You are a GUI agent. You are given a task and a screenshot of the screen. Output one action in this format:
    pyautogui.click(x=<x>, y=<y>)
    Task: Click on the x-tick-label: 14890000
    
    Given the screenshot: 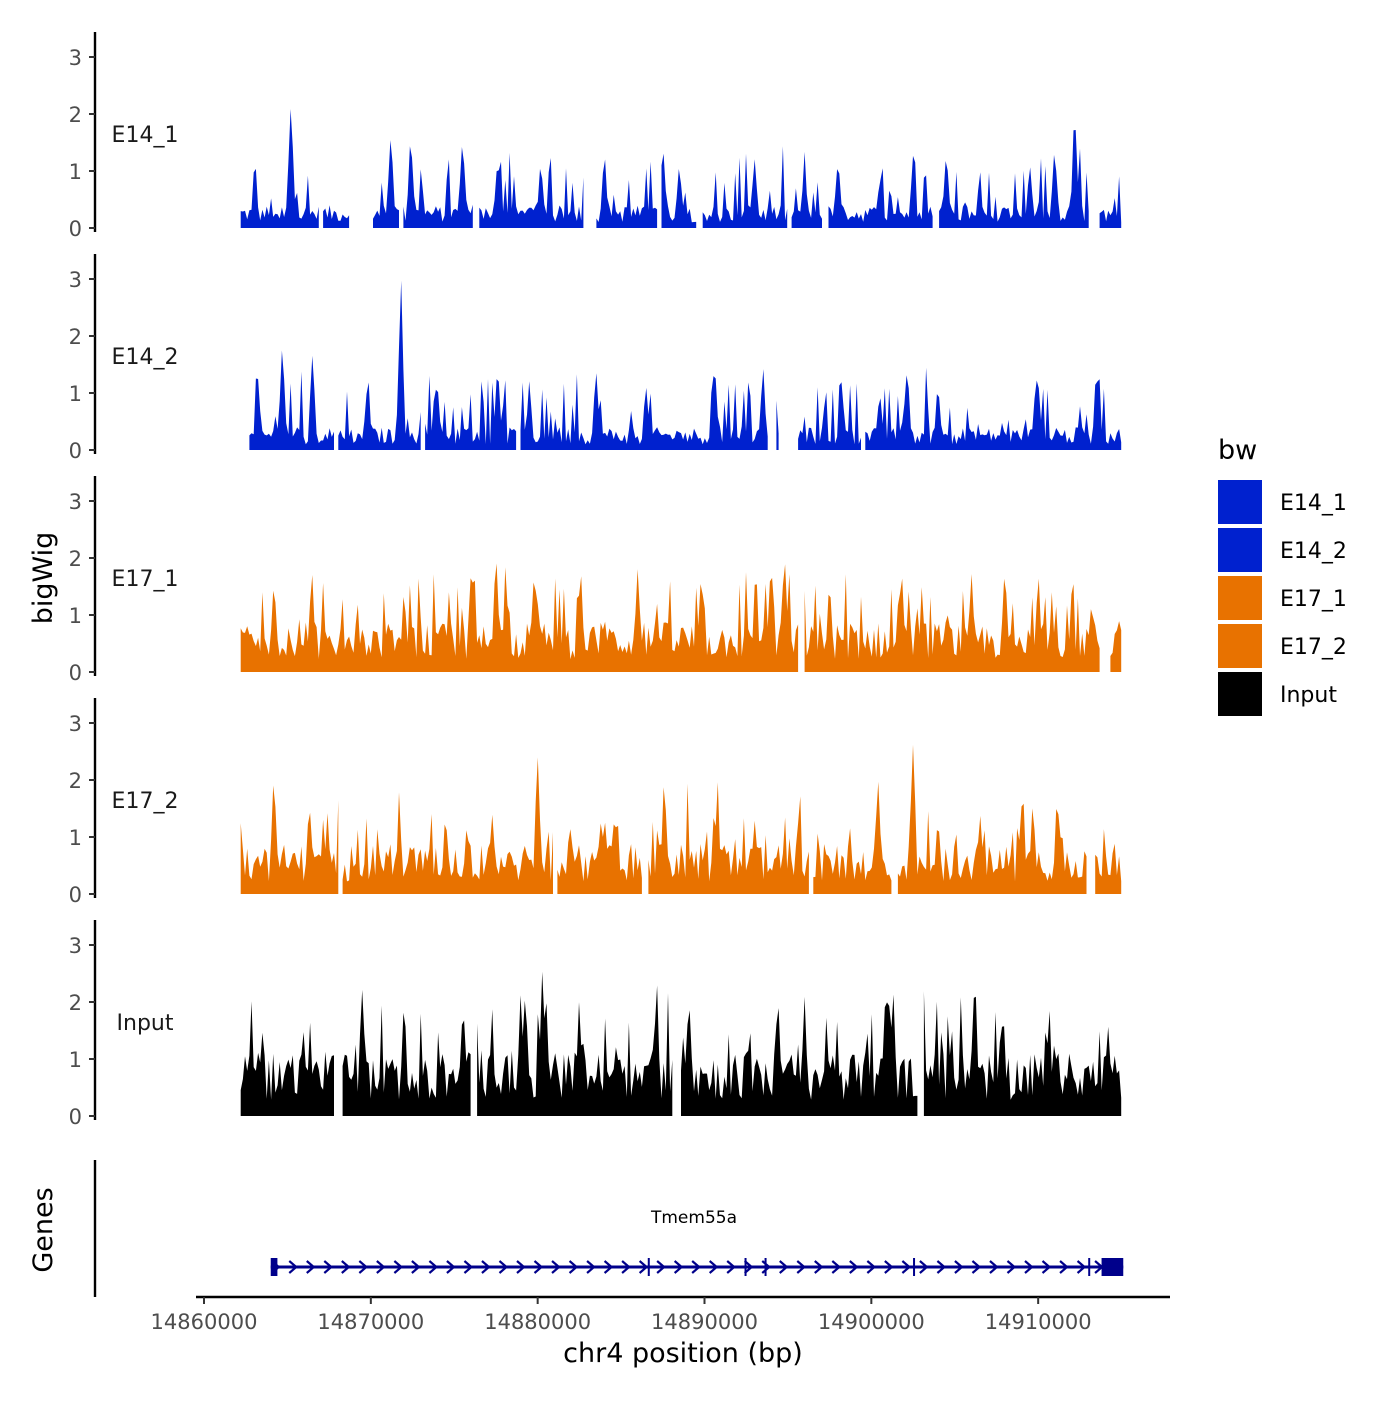 What is the action you would take?
    pyautogui.click(x=704, y=1322)
    